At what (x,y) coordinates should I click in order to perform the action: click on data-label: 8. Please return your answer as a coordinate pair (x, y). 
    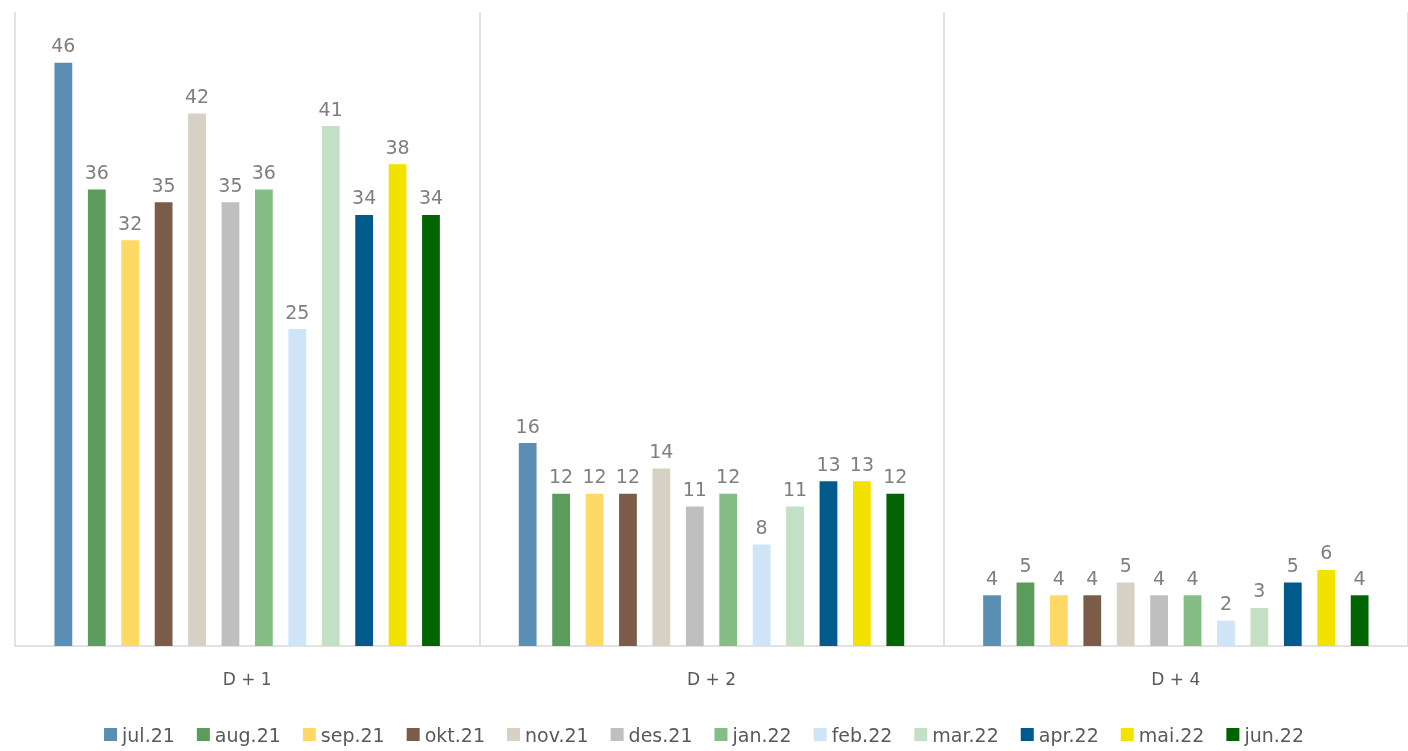
    Looking at the image, I should click on (761, 527).